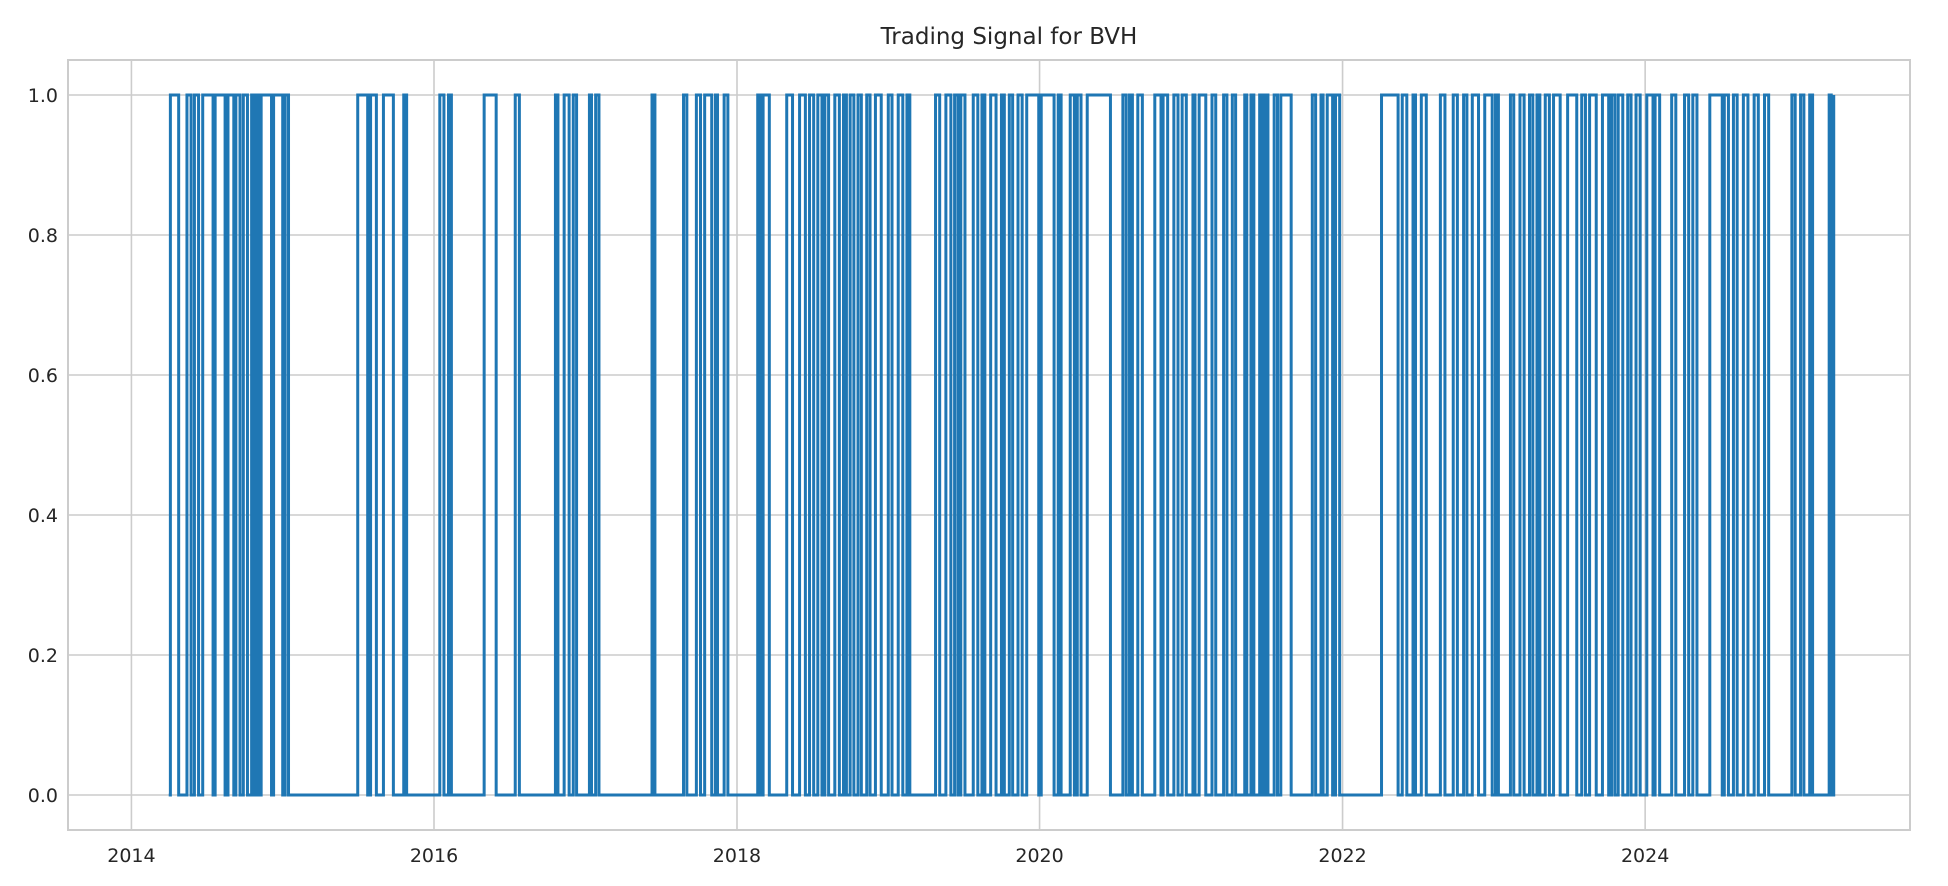 This screenshot has height=886, width=1948. What do you see at coordinates (1645, 856) in the screenshot?
I see `x-tick-label: 2024` at bounding box center [1645, 856].